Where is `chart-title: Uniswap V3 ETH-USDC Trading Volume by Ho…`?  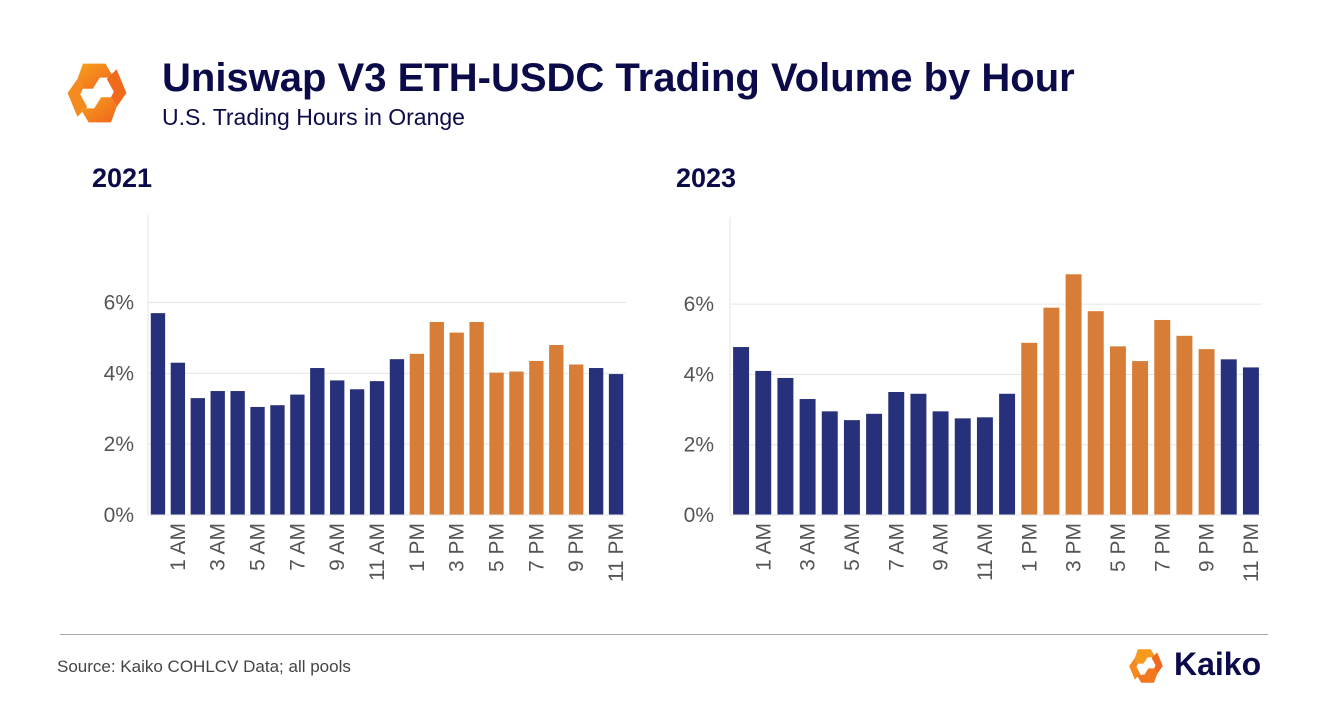 chart-title: Uniswap V3 ETH-USDC Trading Volume by Ho… is located at coordinates (618, 78).